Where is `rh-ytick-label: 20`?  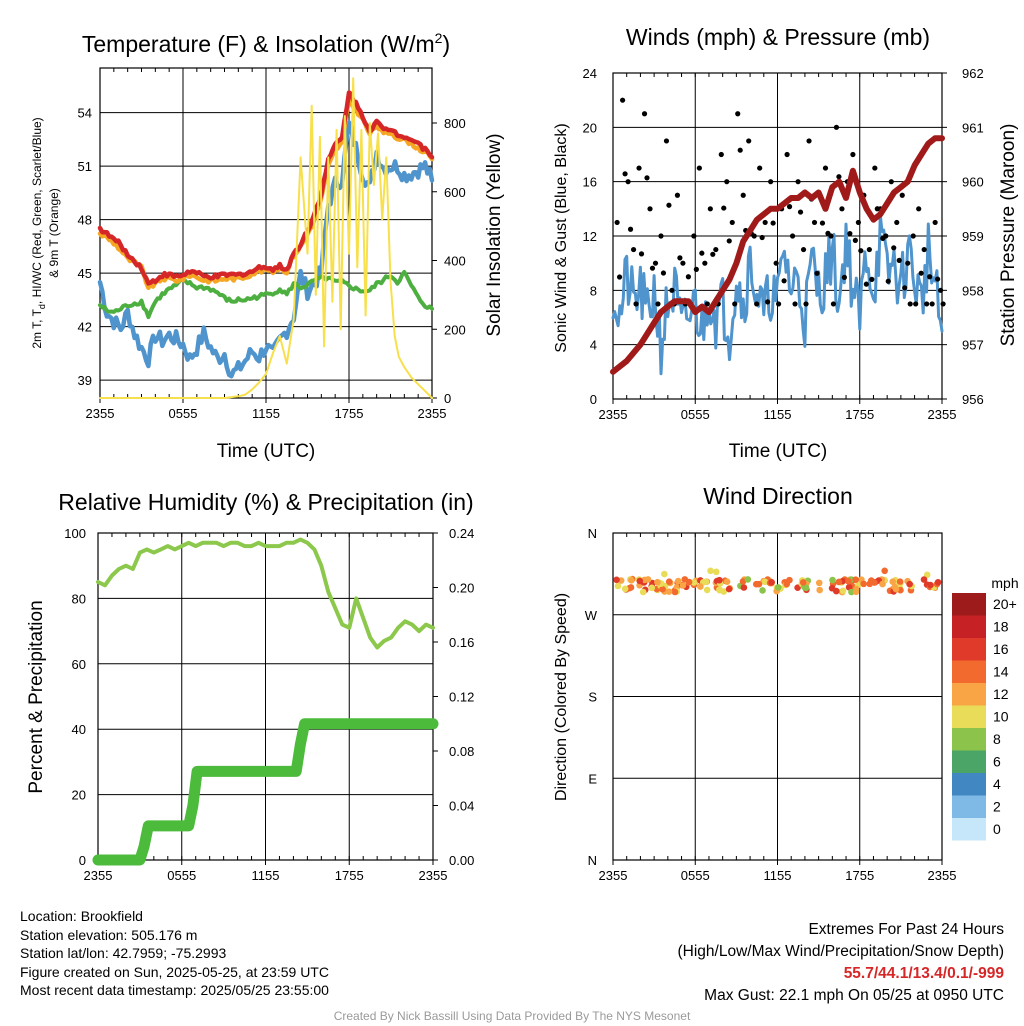
rh-ytick-label: 20 is located at coordinates (79, 795).